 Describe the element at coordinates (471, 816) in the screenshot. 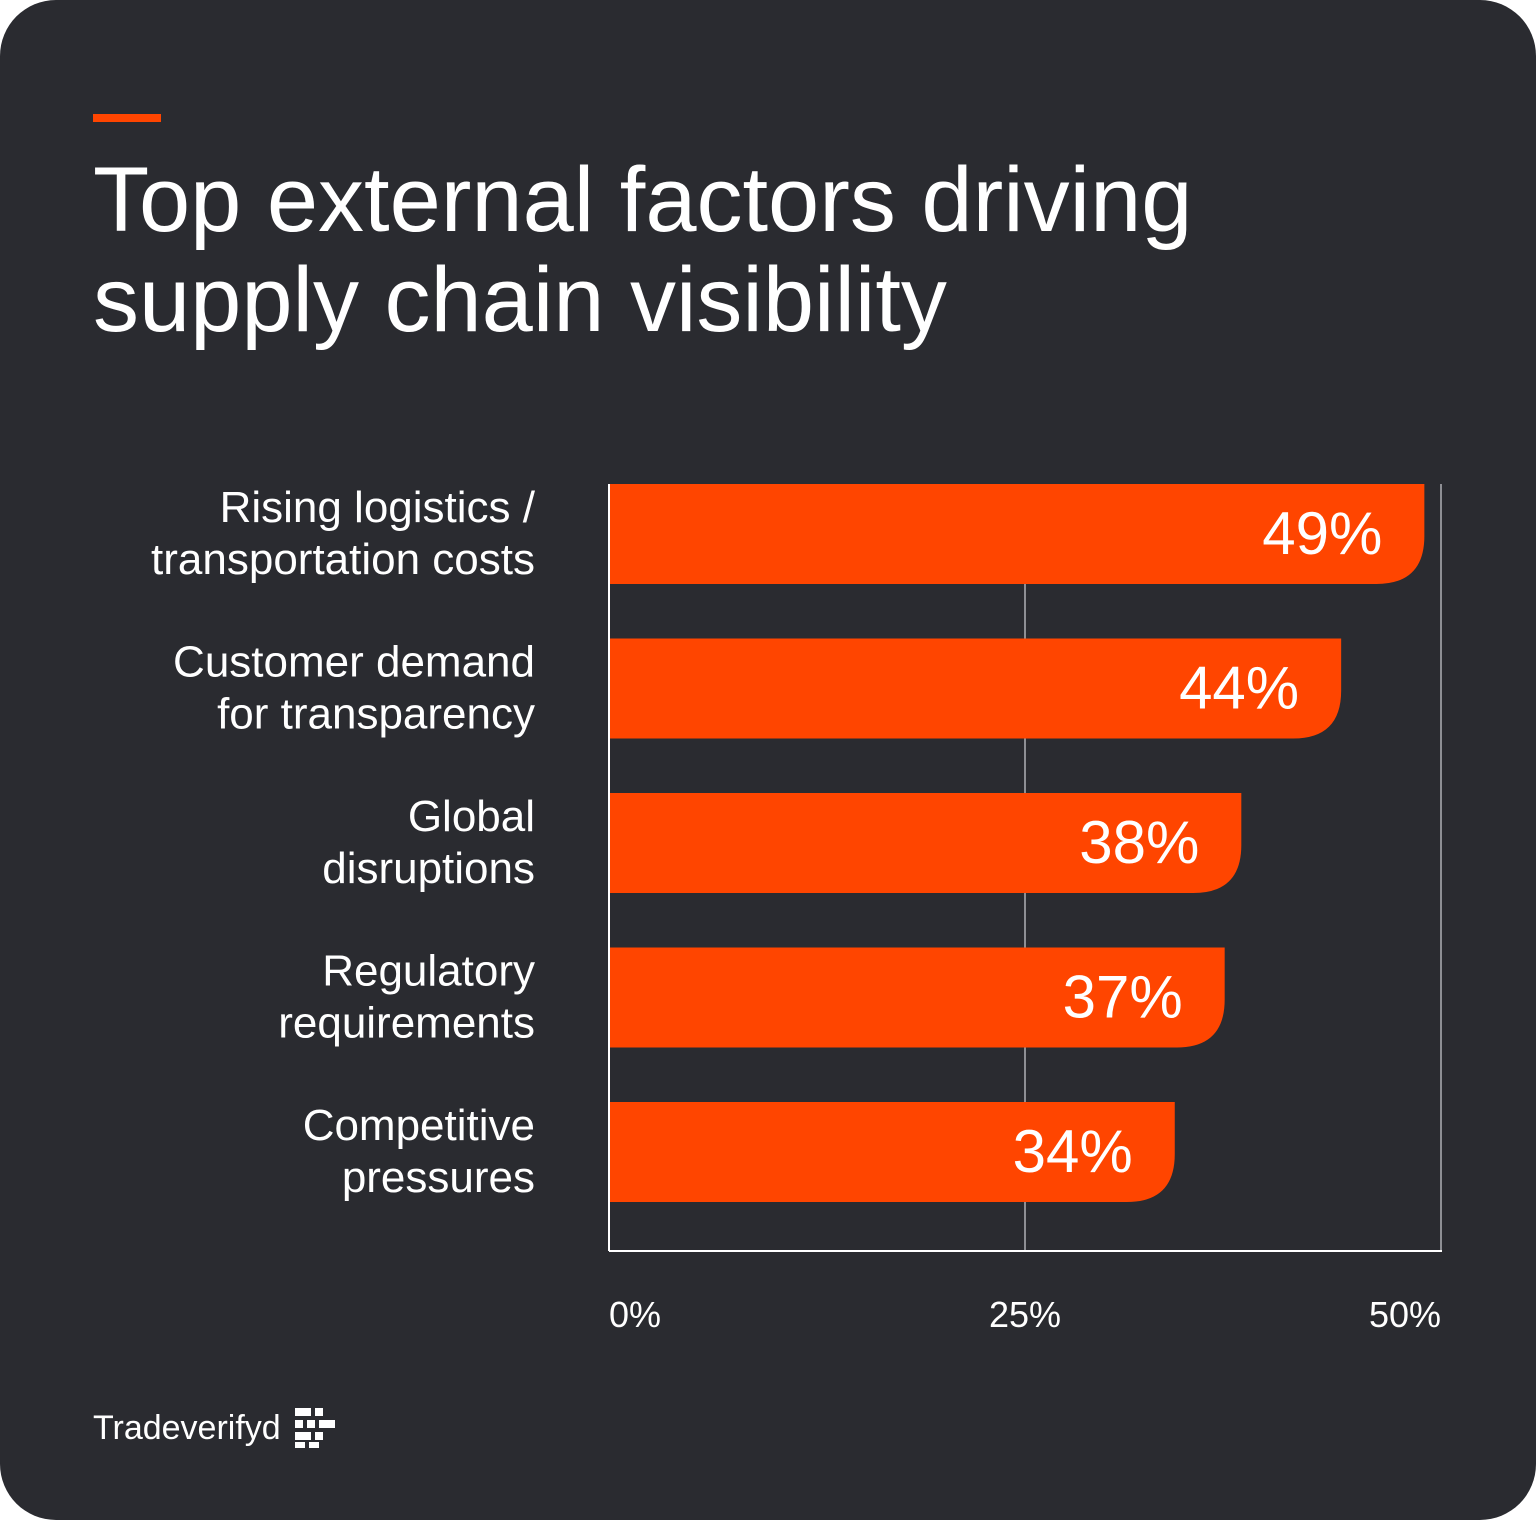

I see `category-label: Global` at that location.